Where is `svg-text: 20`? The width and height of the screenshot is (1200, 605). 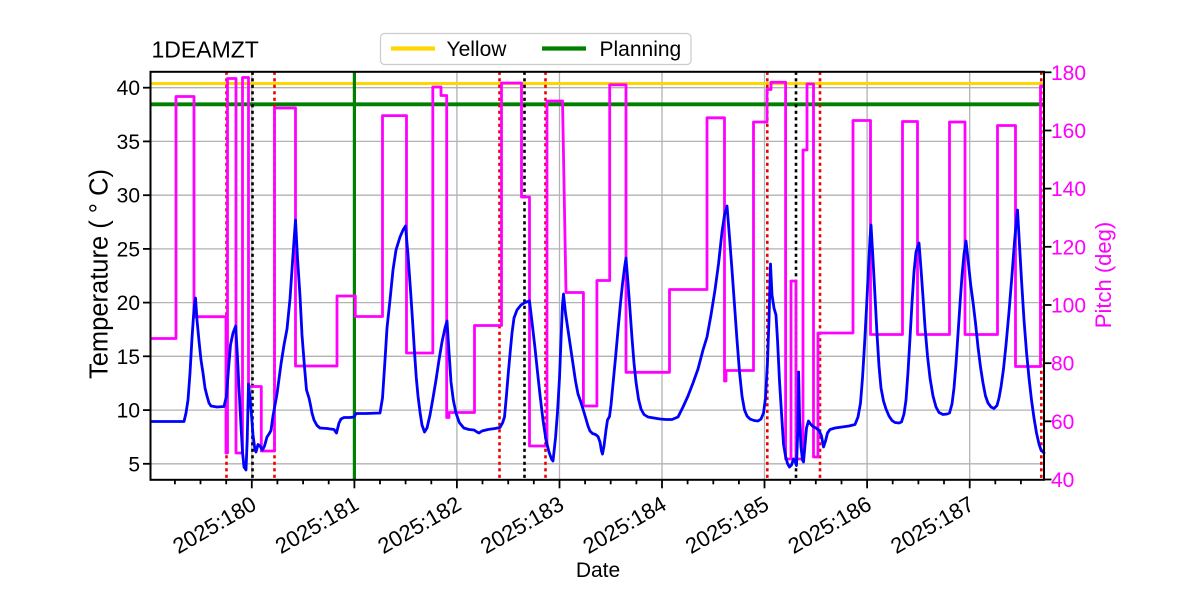 svg-text: 20 is located at coordinates (128, 303).